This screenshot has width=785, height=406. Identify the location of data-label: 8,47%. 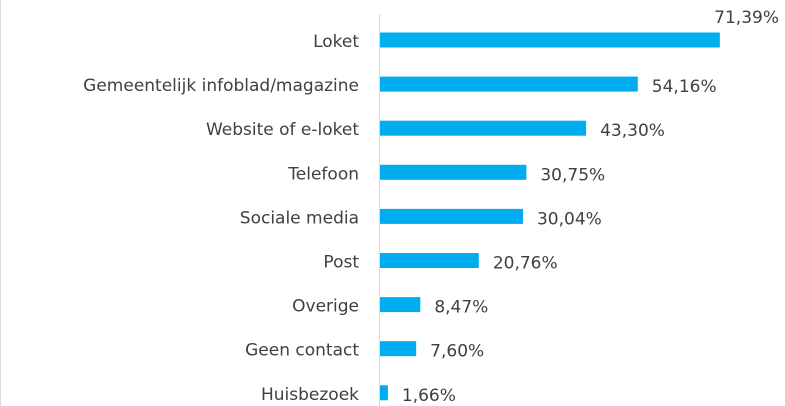
(461, 308).